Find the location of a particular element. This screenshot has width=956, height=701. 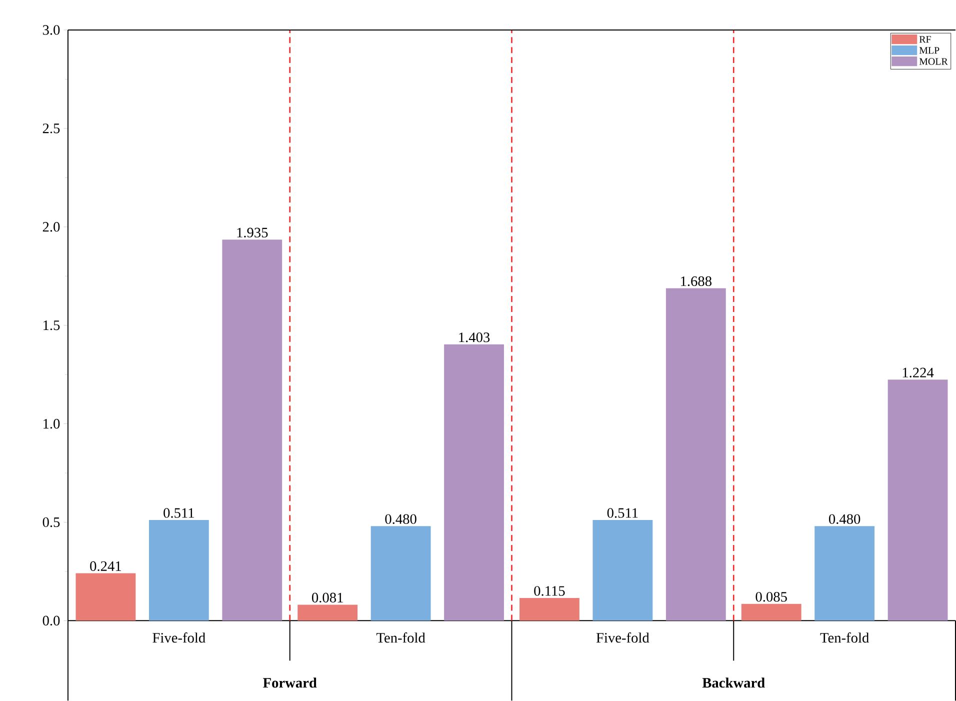

y-tick-label: 1.5 is located at coordinates (52, 325).